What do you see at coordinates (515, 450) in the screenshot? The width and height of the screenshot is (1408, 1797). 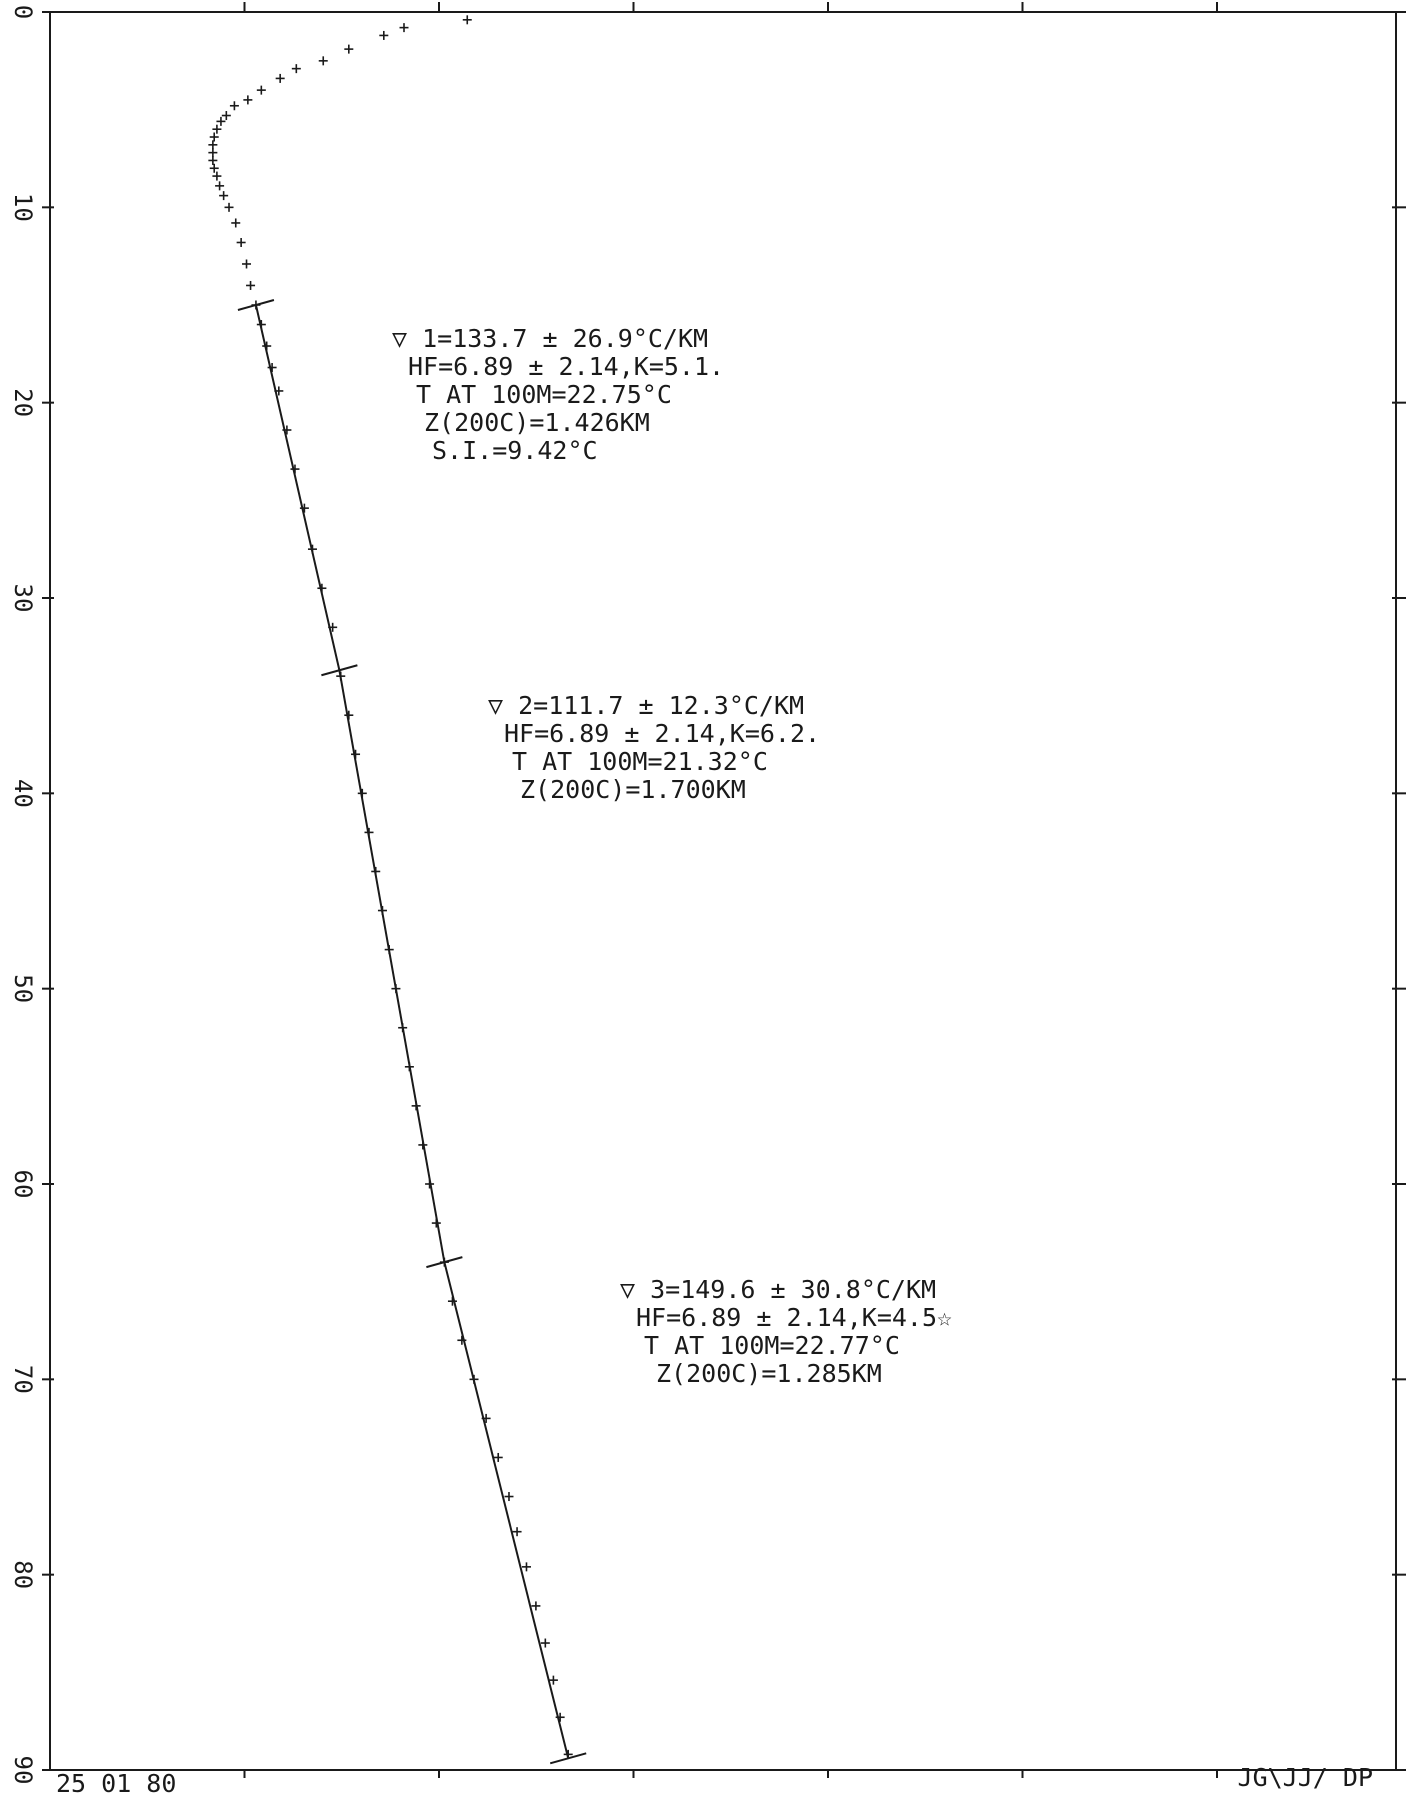 I see `annotation-line: S.I.=9.42°C` at bounding box center [515, 450].